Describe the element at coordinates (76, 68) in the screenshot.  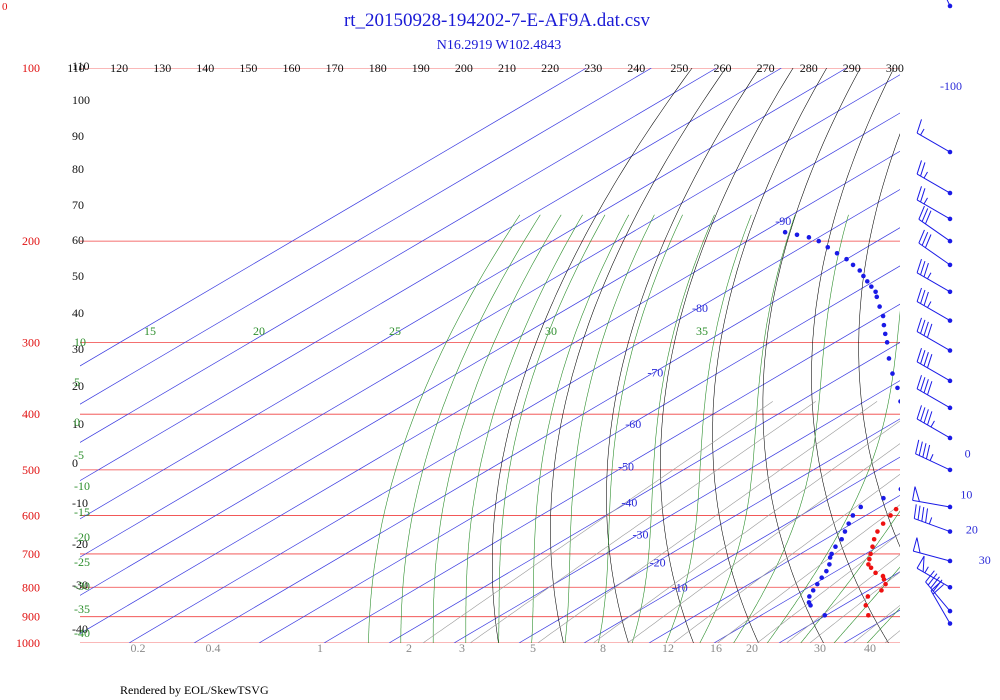
I see `dry-adiabat-top-label: 110` at that location.